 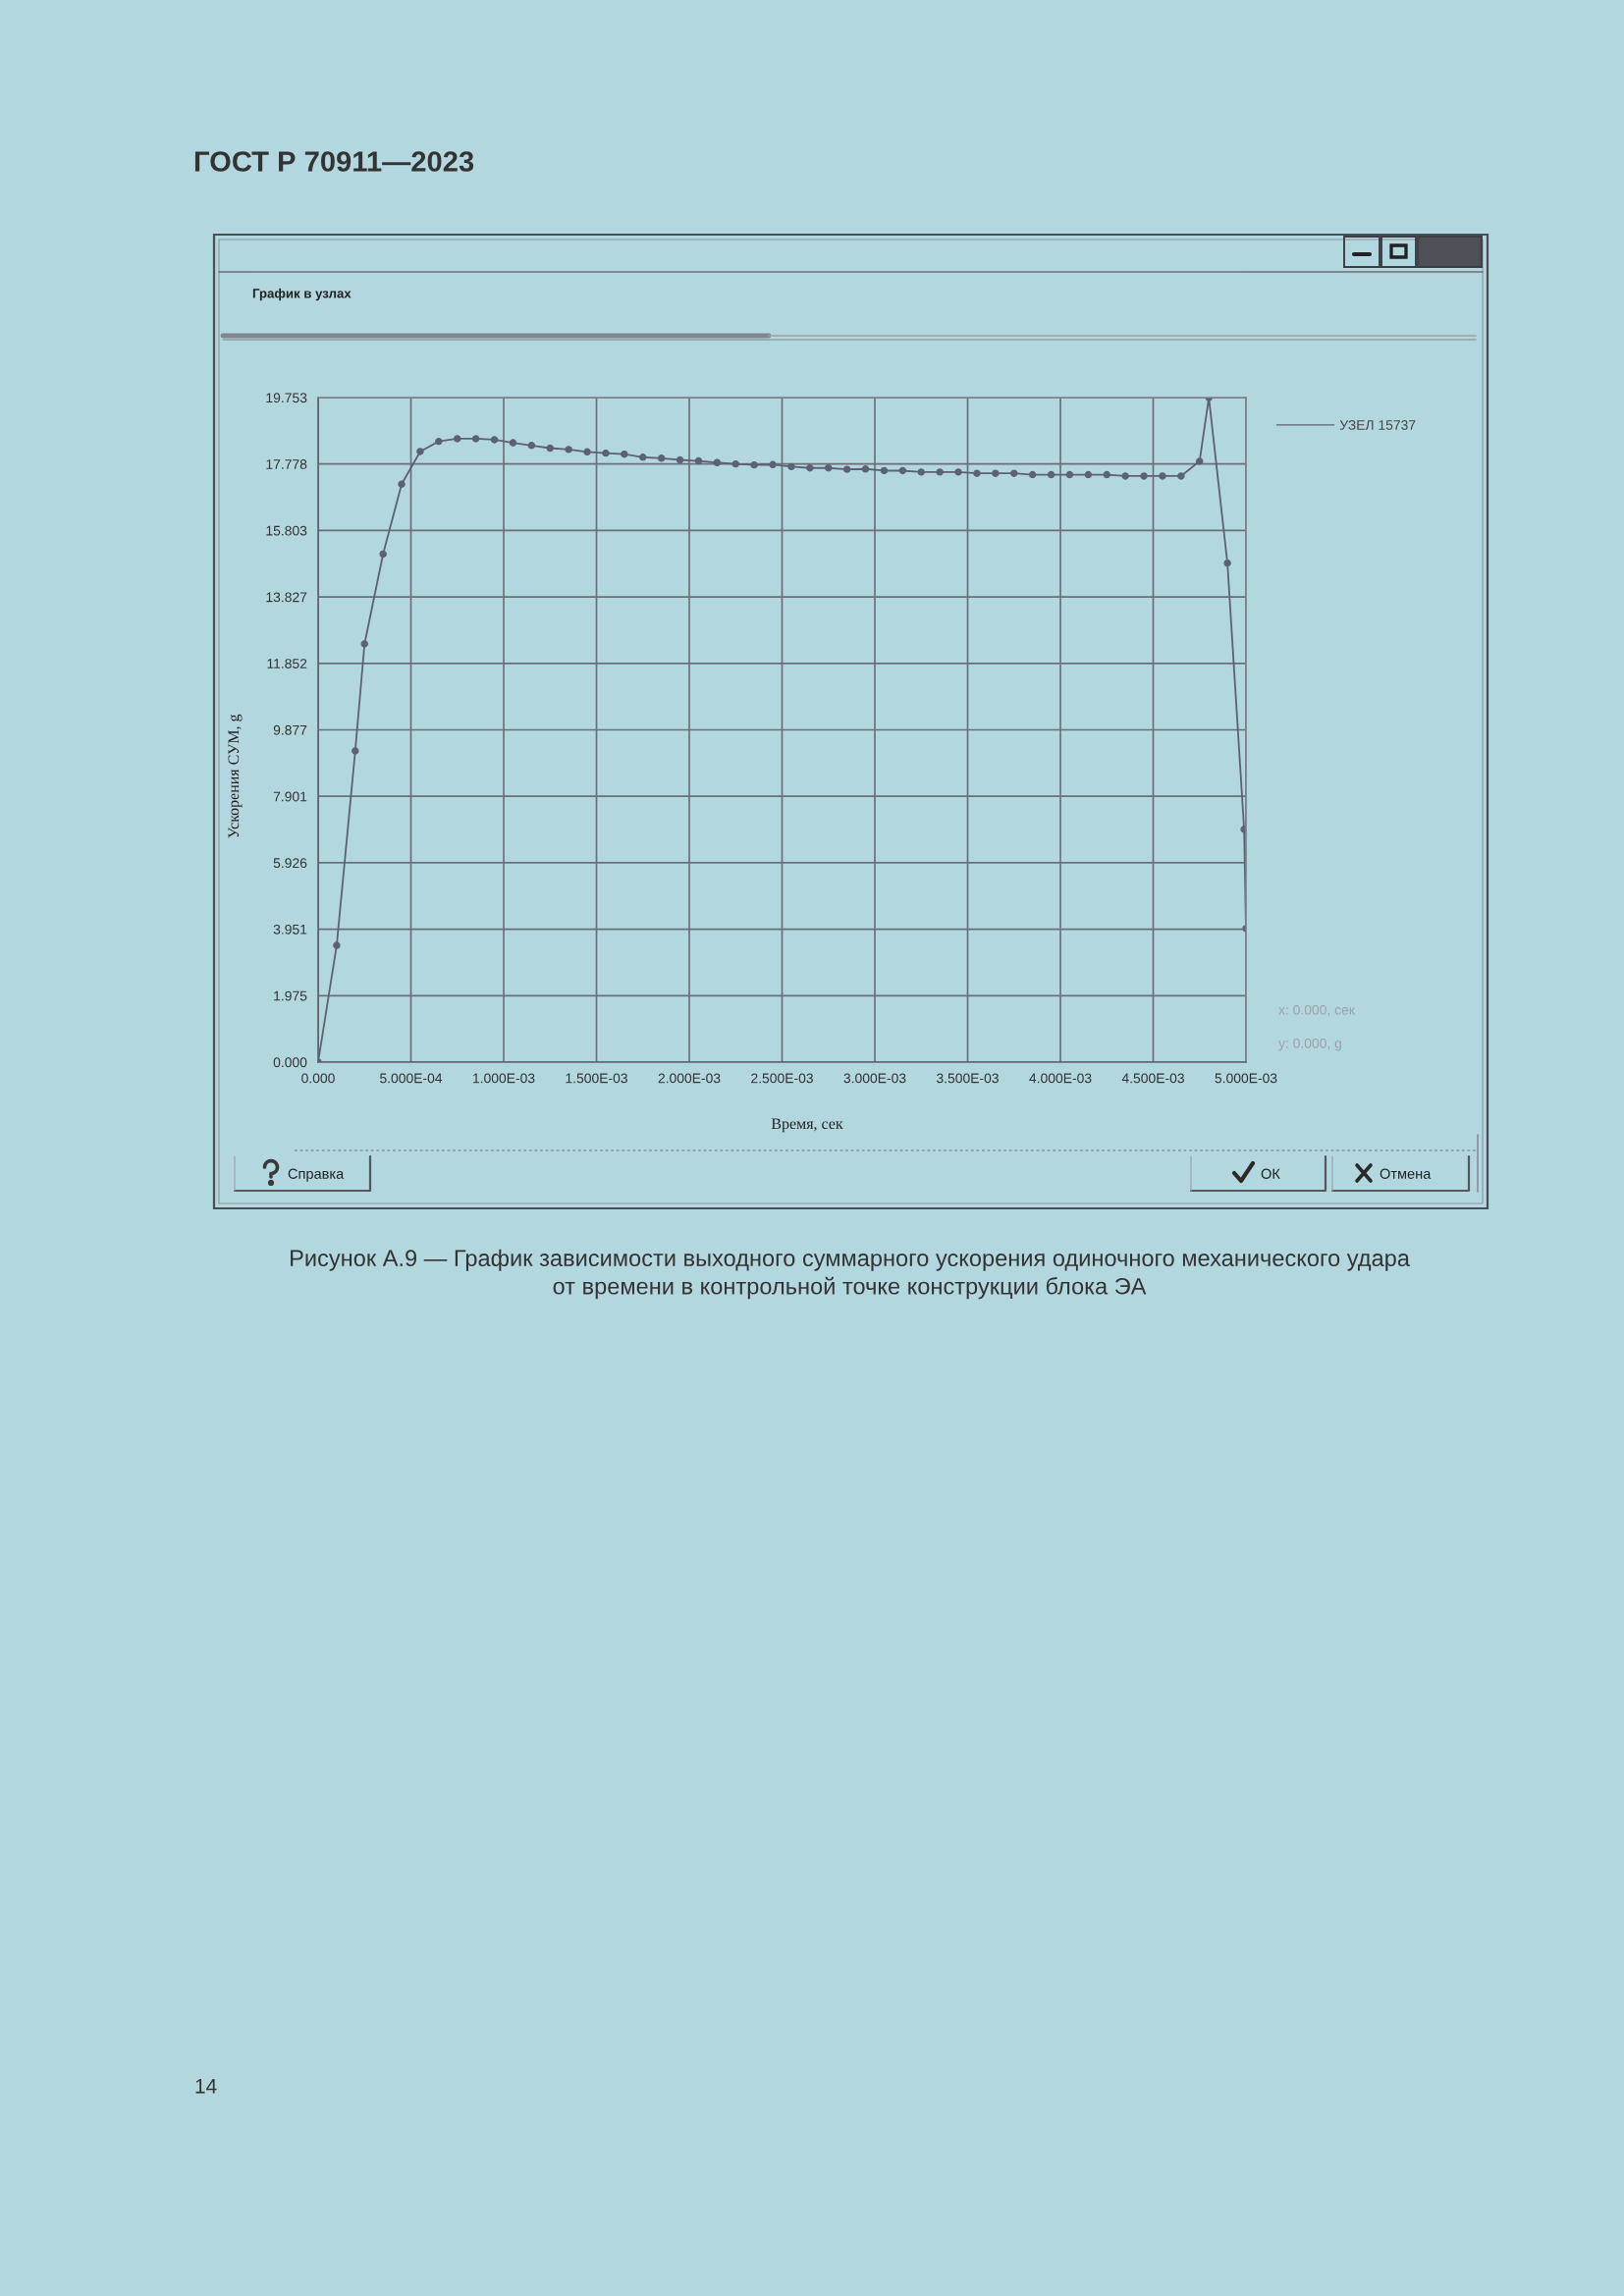 I want to click on x-tick-label: 3.500E-03, so click(x=967, y=1078).